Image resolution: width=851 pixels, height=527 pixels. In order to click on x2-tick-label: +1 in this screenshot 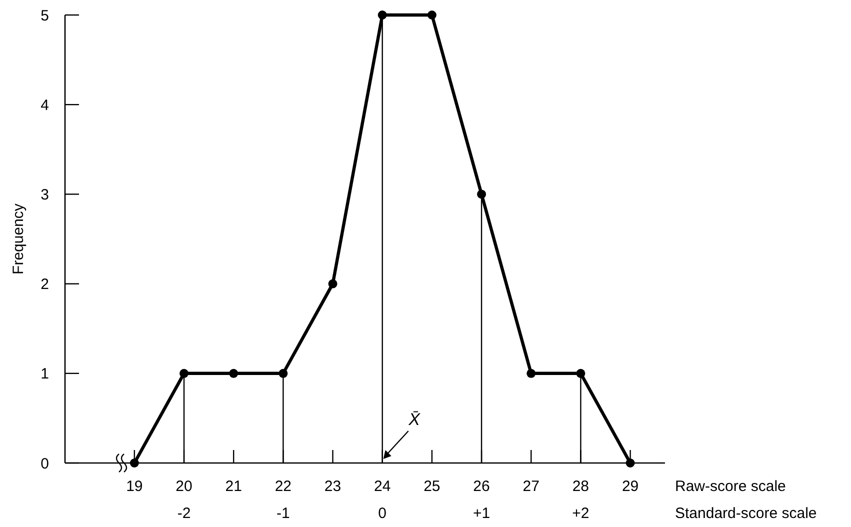, I will do `click(481, 513)`.